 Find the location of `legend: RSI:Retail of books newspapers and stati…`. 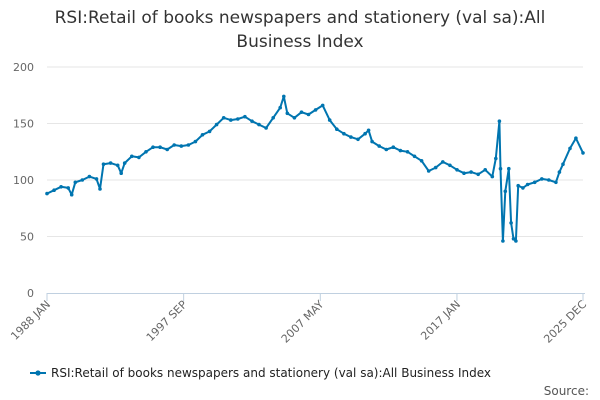

legend: RSI:Retail of books newspapers and stati… is located at coordinates (260, 373).